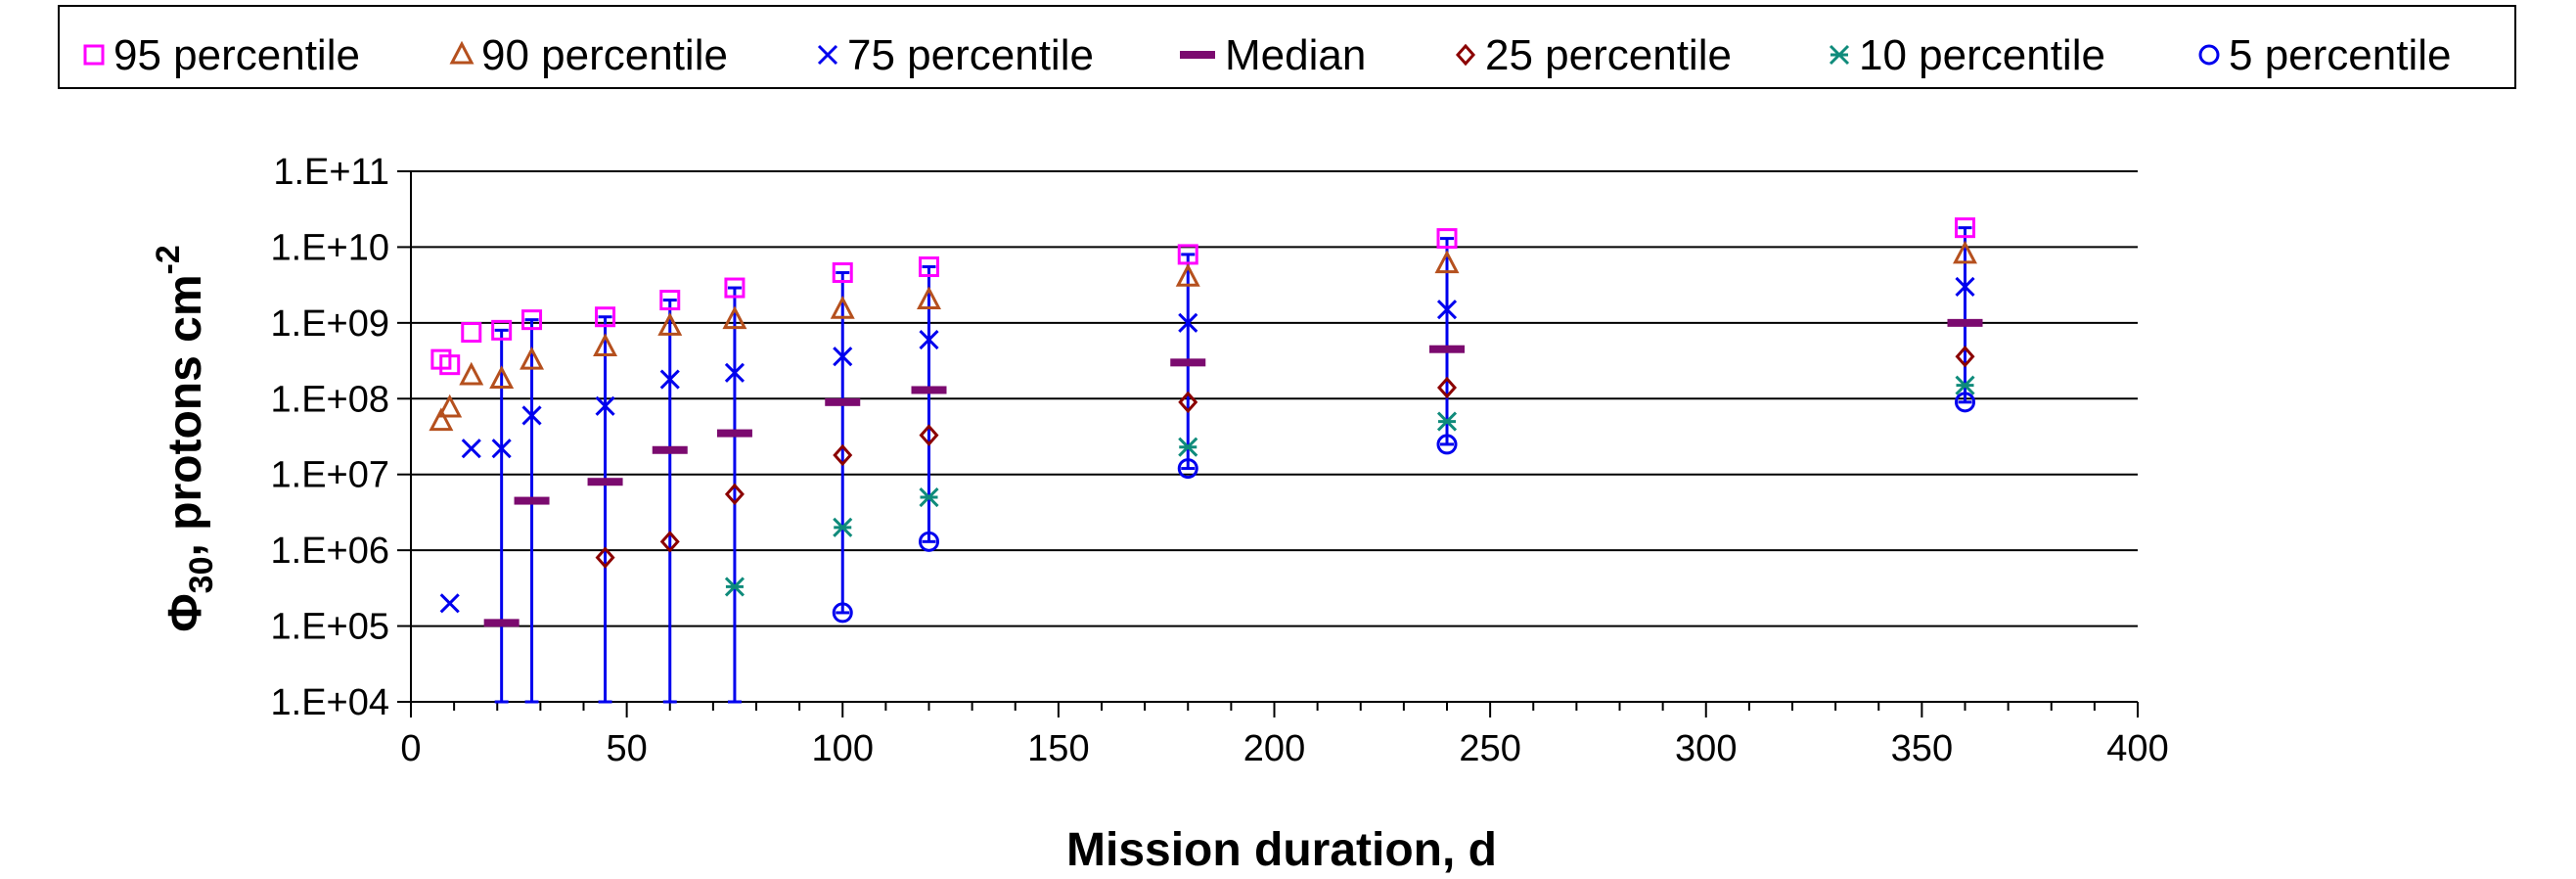 The width and height of the screenshot is (2576, 879). I want to click on y-tick-label: 1.E+09, so click(330, 324).